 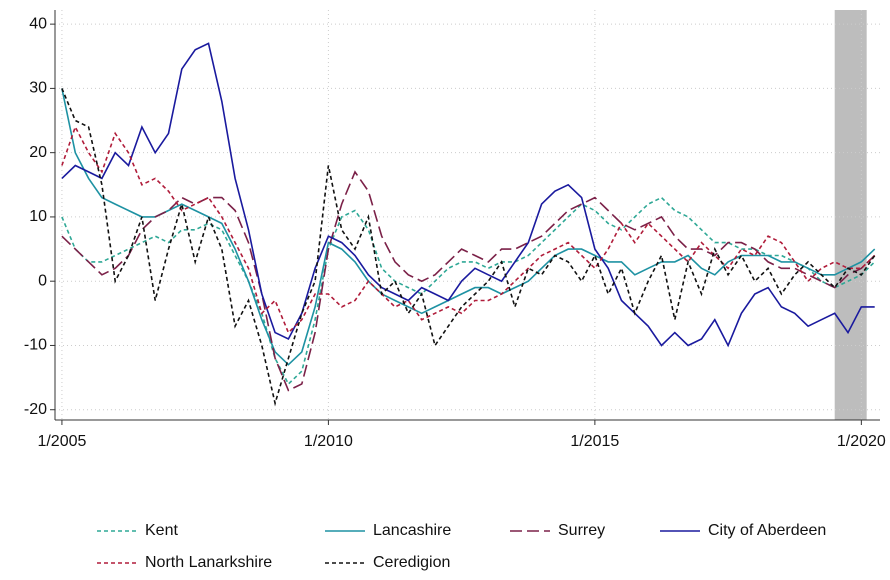 I want to click on shaded-region, so click(x=850, y=215).